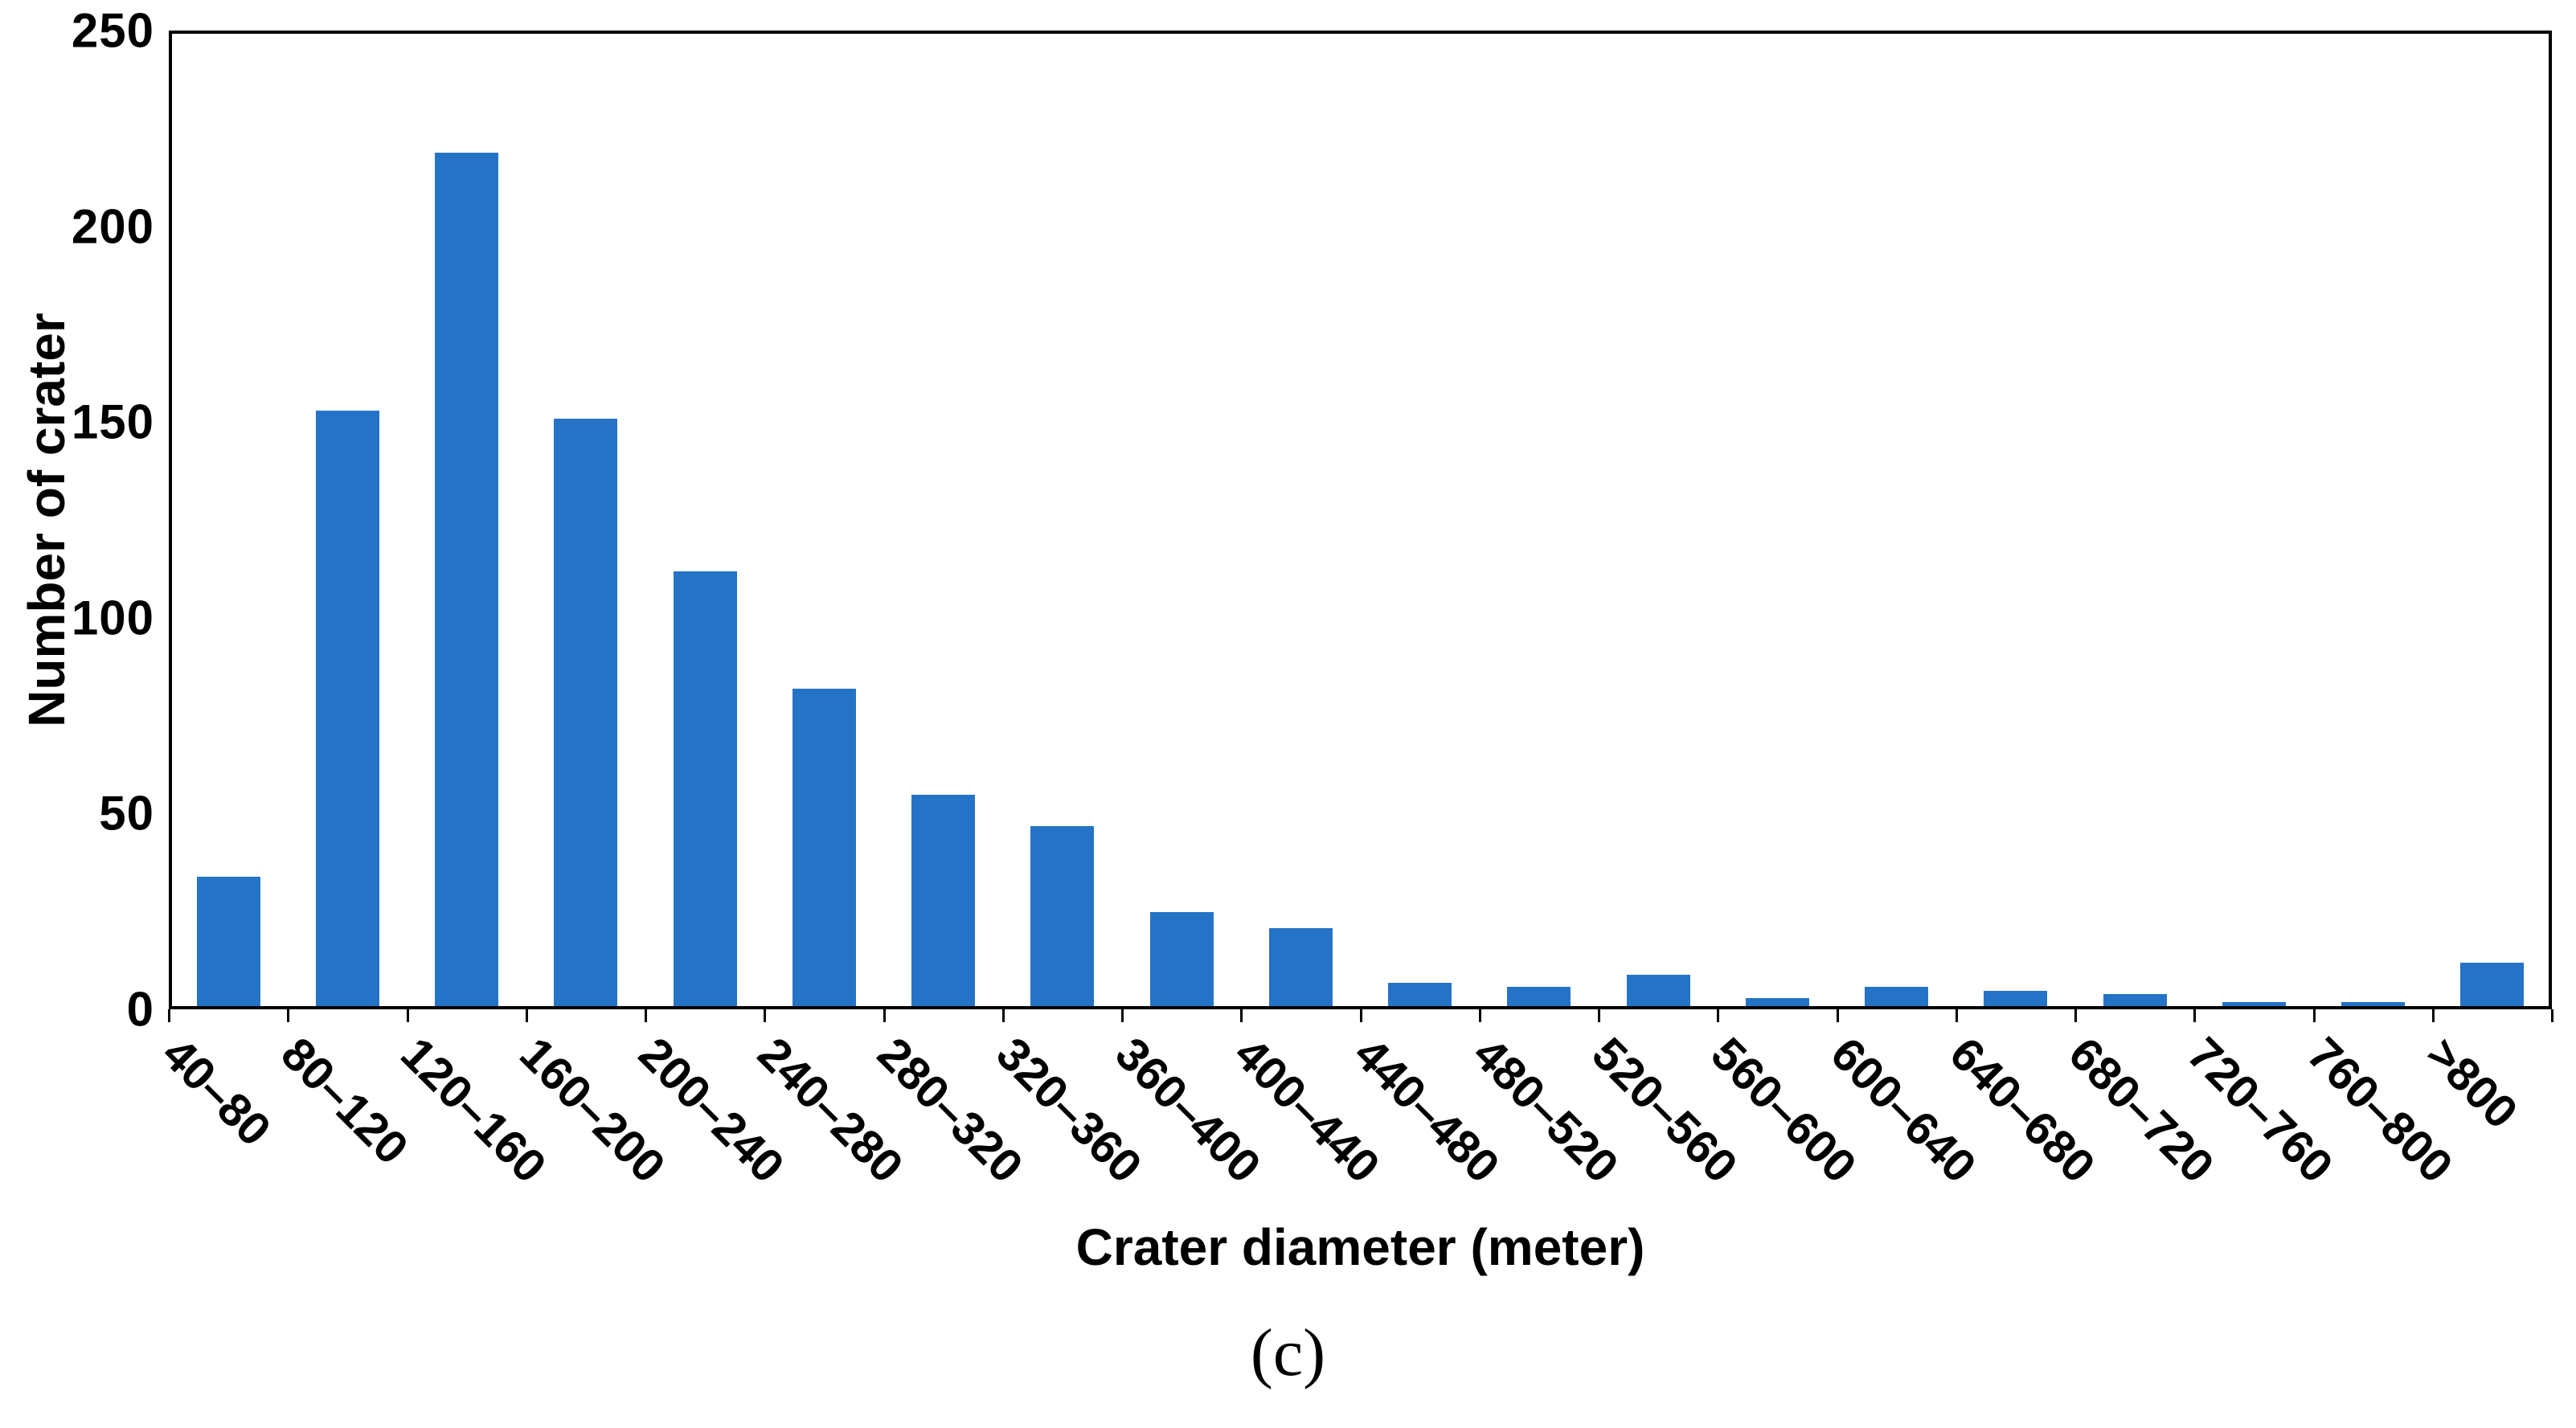 The width and height of the screenshot is (2576, 1428). I want to click on bar--800, so click(2492, 984).